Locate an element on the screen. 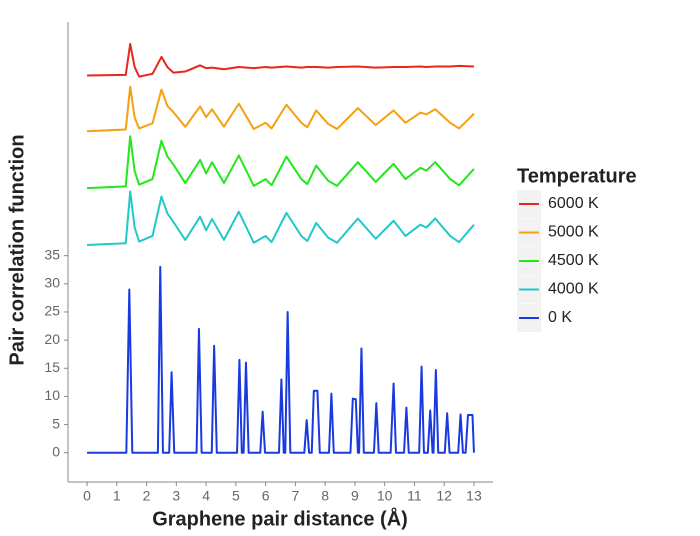 The image size is (700, 536). y-tick-label: 30 is located at coordinates (52, 283).